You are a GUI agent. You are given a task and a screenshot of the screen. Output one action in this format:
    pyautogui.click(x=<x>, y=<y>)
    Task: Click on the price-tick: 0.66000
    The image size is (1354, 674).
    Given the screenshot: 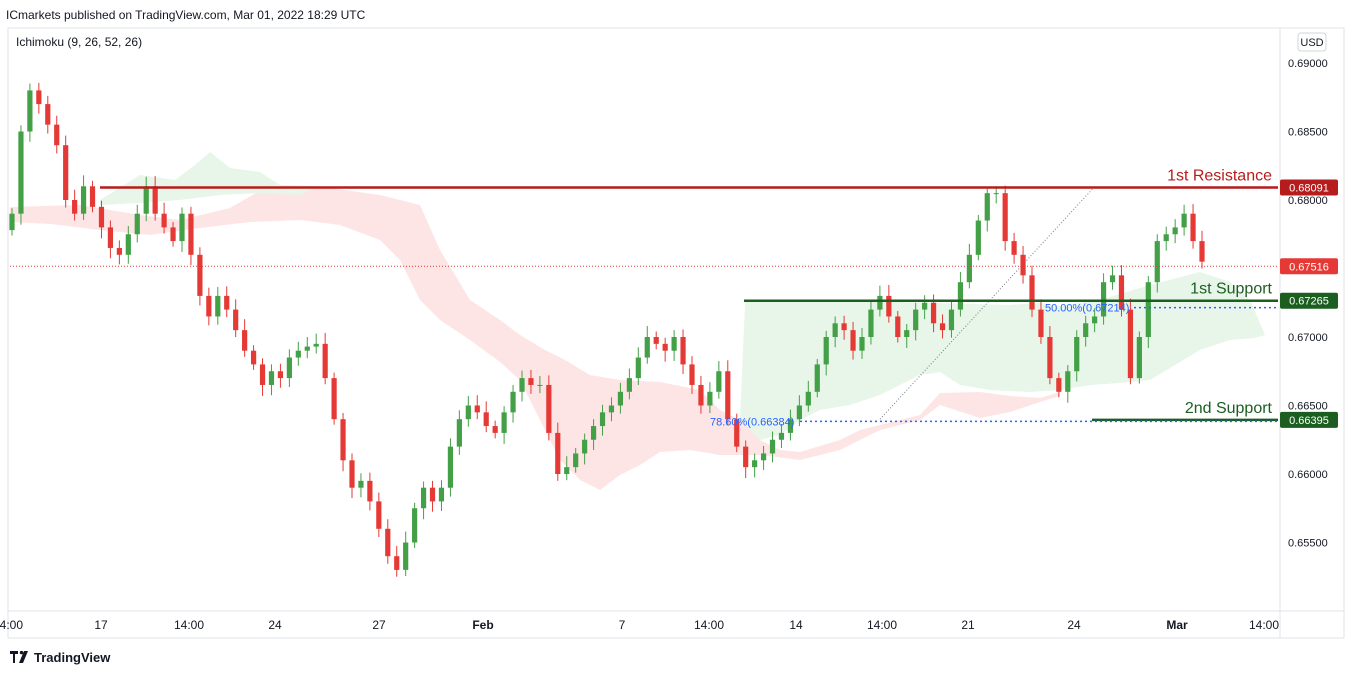 What is the action you would take?
    pyautogui.click(x=1308, y=475)
    